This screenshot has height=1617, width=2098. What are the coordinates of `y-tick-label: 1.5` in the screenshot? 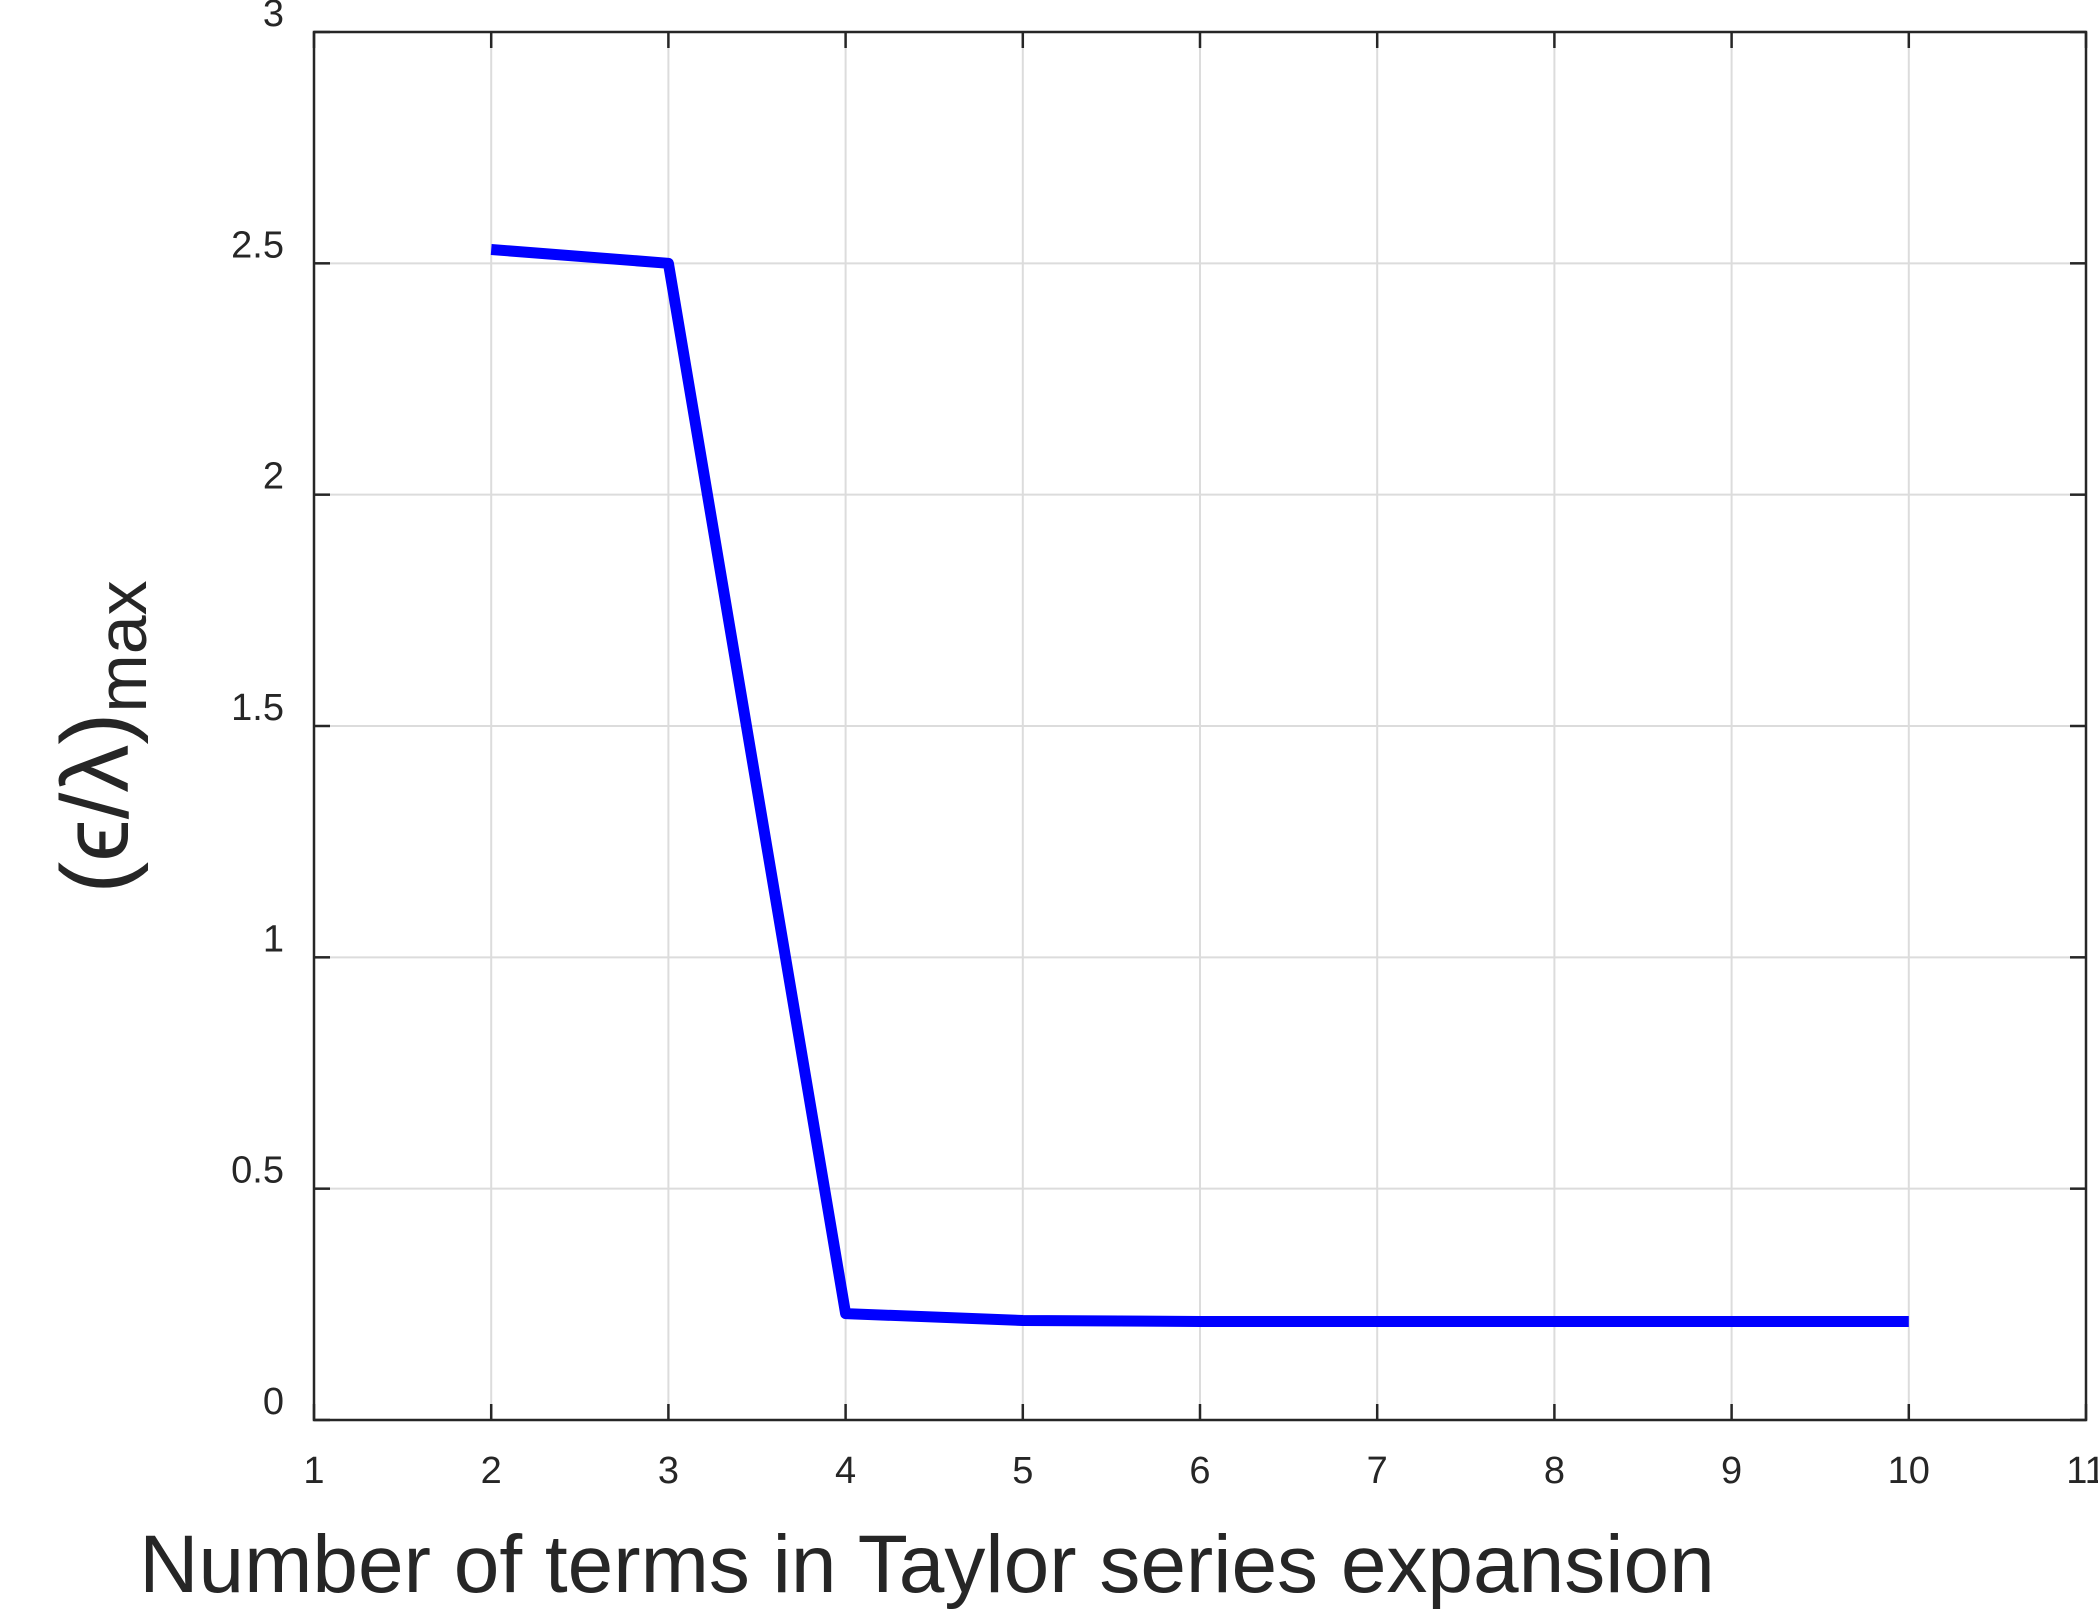 It's located at (257, 708).